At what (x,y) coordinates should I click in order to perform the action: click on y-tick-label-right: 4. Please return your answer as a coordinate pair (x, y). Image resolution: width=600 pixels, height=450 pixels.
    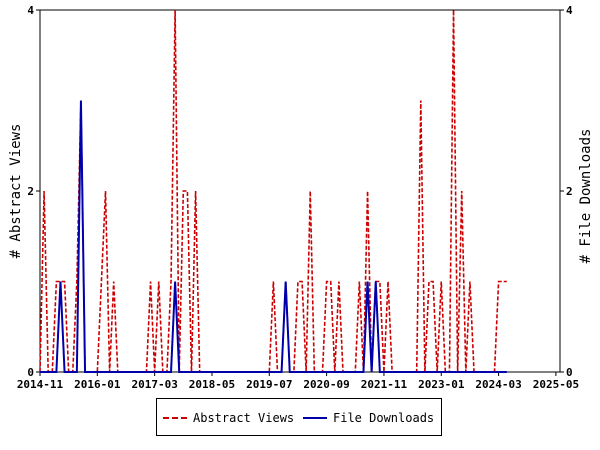
    Looking at the image, I should click on (569, 10).